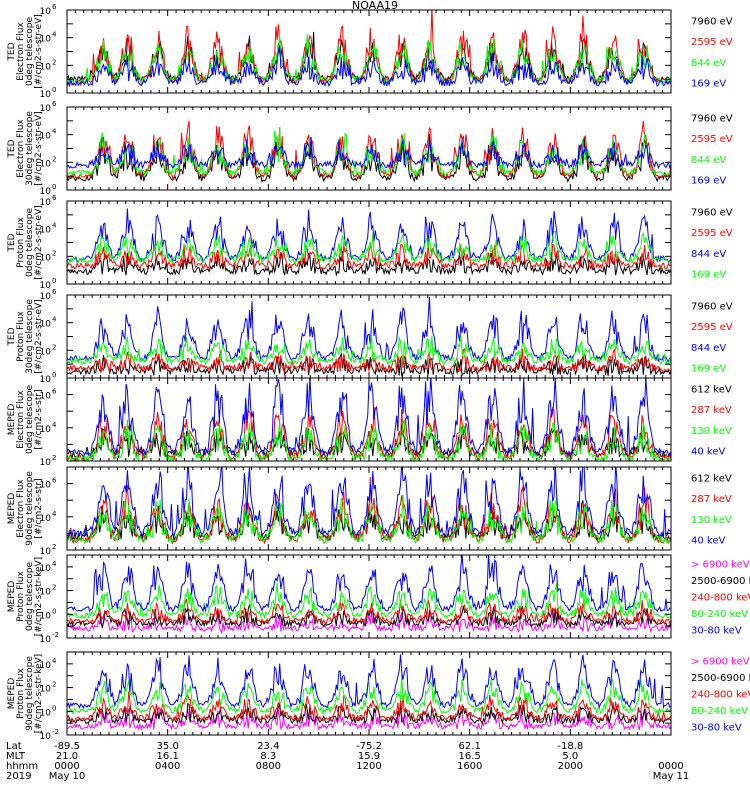 The image size is (750, 800). What do you see at coordinates (268, 766) in the screenshot?
I see `x-tick-label-hhmm: 0800` at bounding box center [268, 766].